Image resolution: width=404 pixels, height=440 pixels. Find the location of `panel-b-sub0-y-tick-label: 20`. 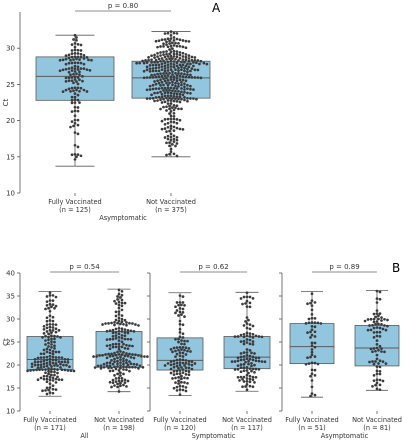

panel-b-sub0-y-tick-label: 20 is located at coordinates (10, 366).